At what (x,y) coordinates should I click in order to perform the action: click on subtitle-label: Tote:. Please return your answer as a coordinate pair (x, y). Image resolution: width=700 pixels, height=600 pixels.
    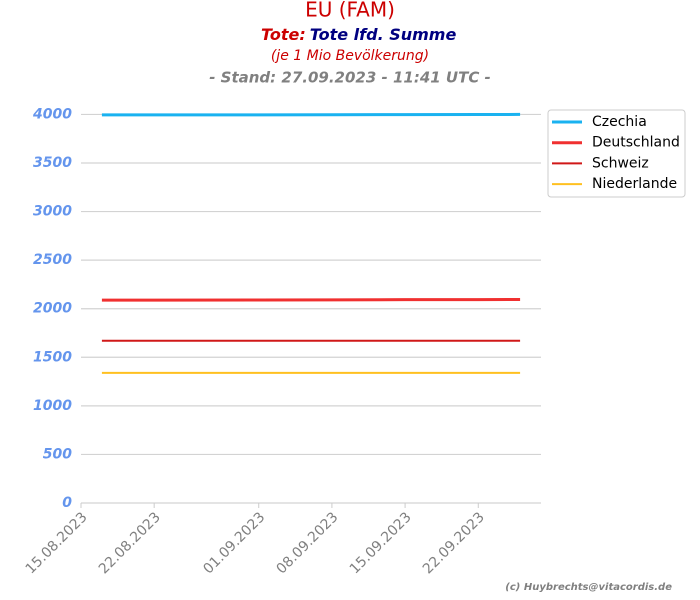
    Looking at the image, I should click on (283, 34).